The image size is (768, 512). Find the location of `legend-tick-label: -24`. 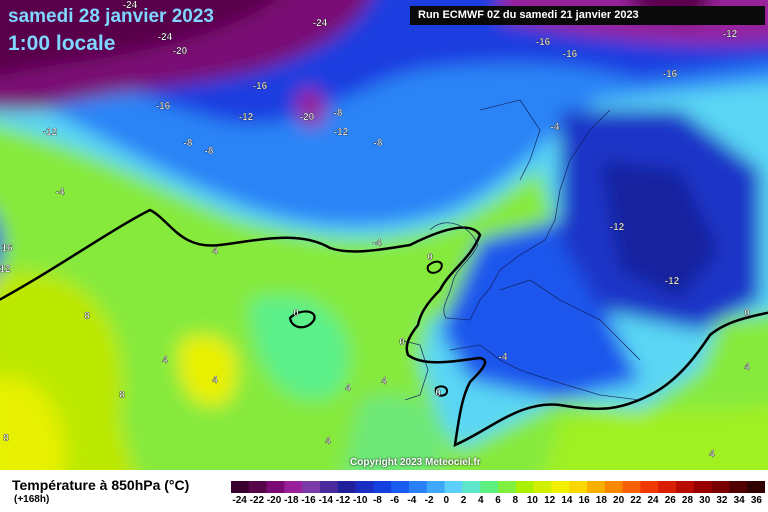

legend-tick-label: -24 is located at coordinates (239, 500).